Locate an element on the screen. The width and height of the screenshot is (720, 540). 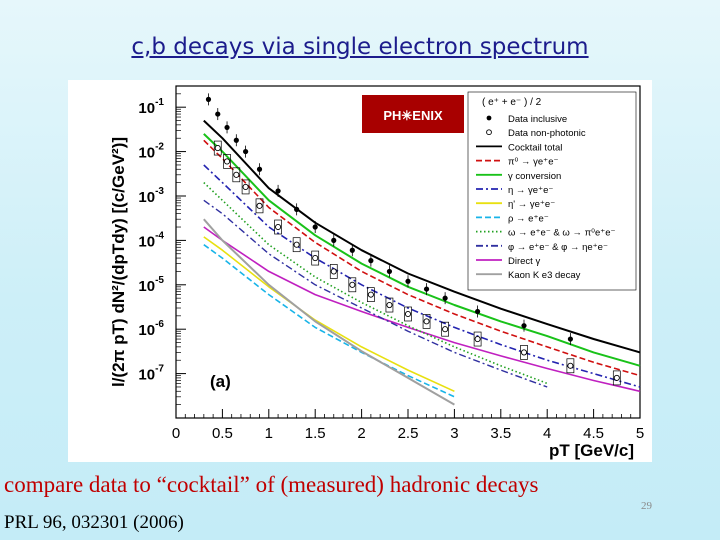
y-tick-label: 10⁻⁷ is located at coordinates (151, 374).